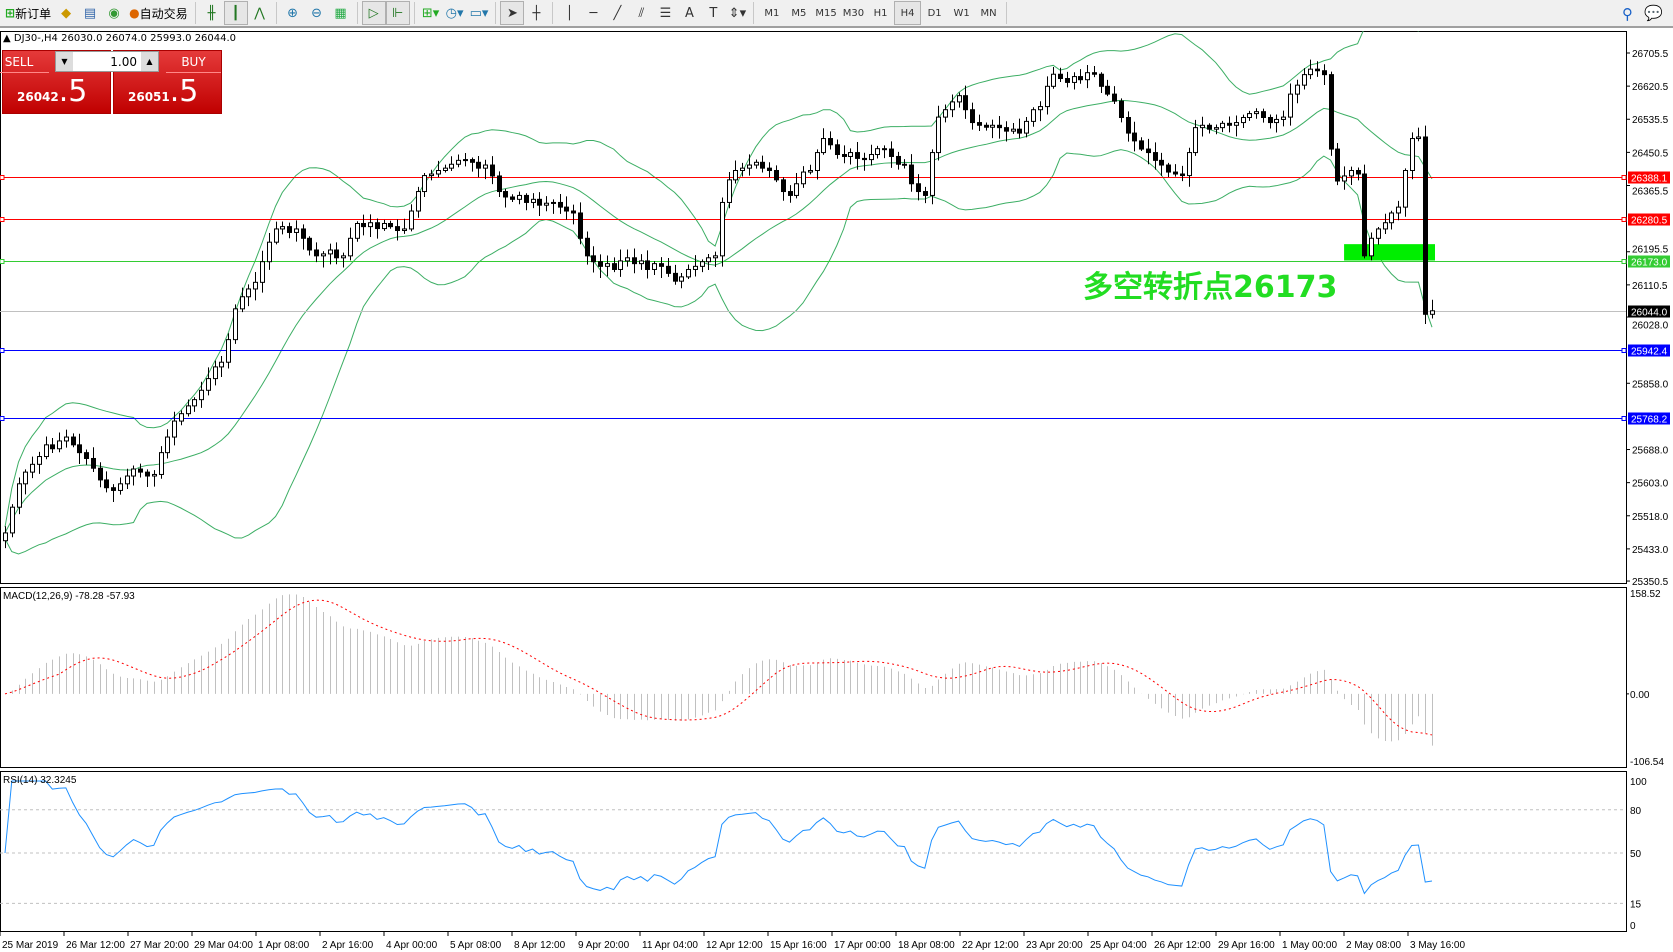 Image resolution: width=1673 pixels, height=952 pixels. I want to click on time-label: 4 Apr 00:00, so click(412, 945).